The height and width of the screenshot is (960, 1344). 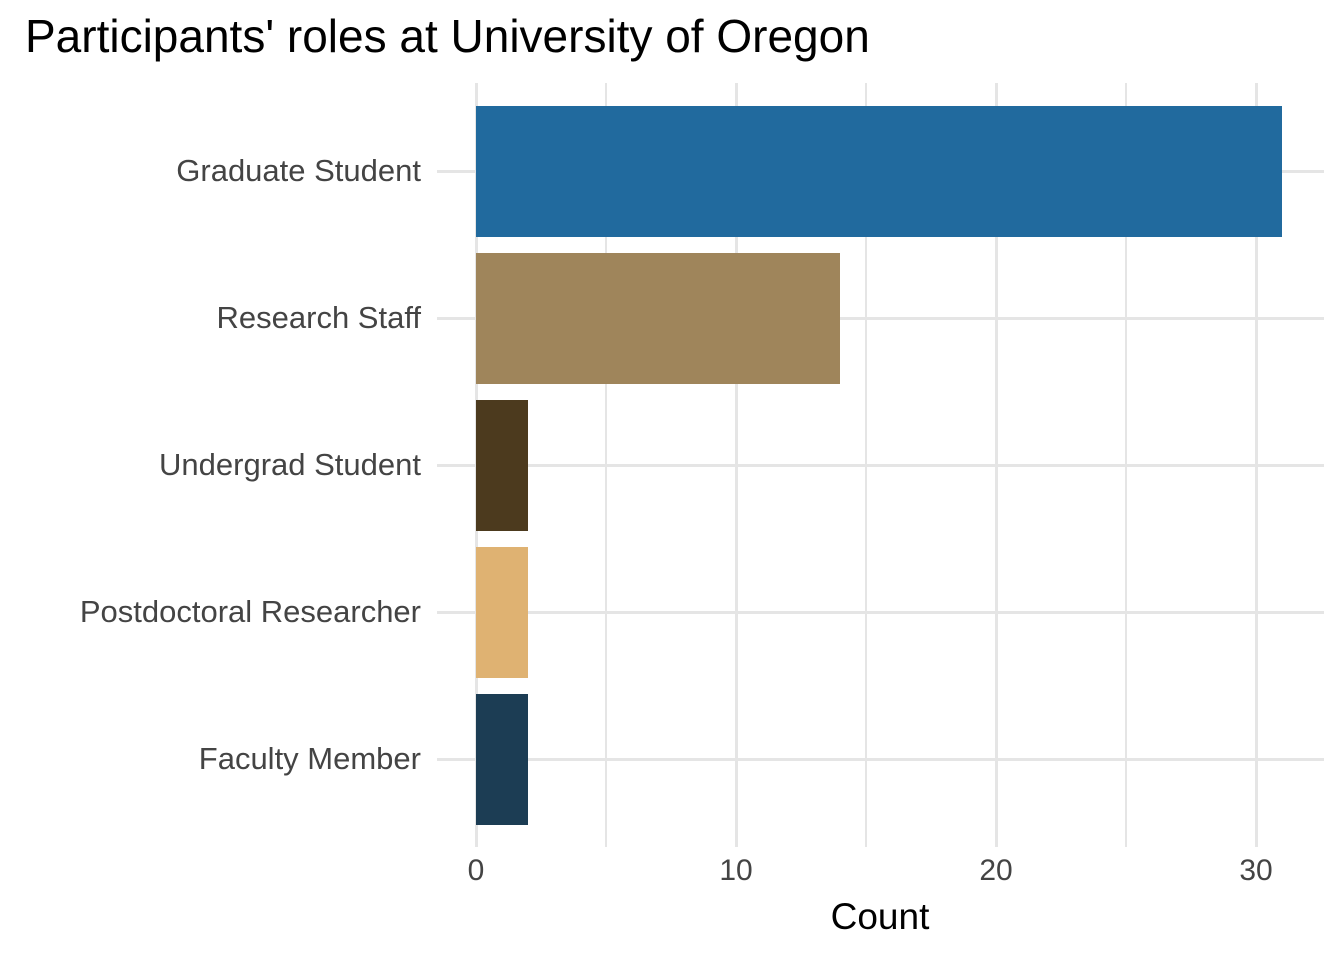 I want to click on x-tick-label-10: 10, so click(x=736, y=870).